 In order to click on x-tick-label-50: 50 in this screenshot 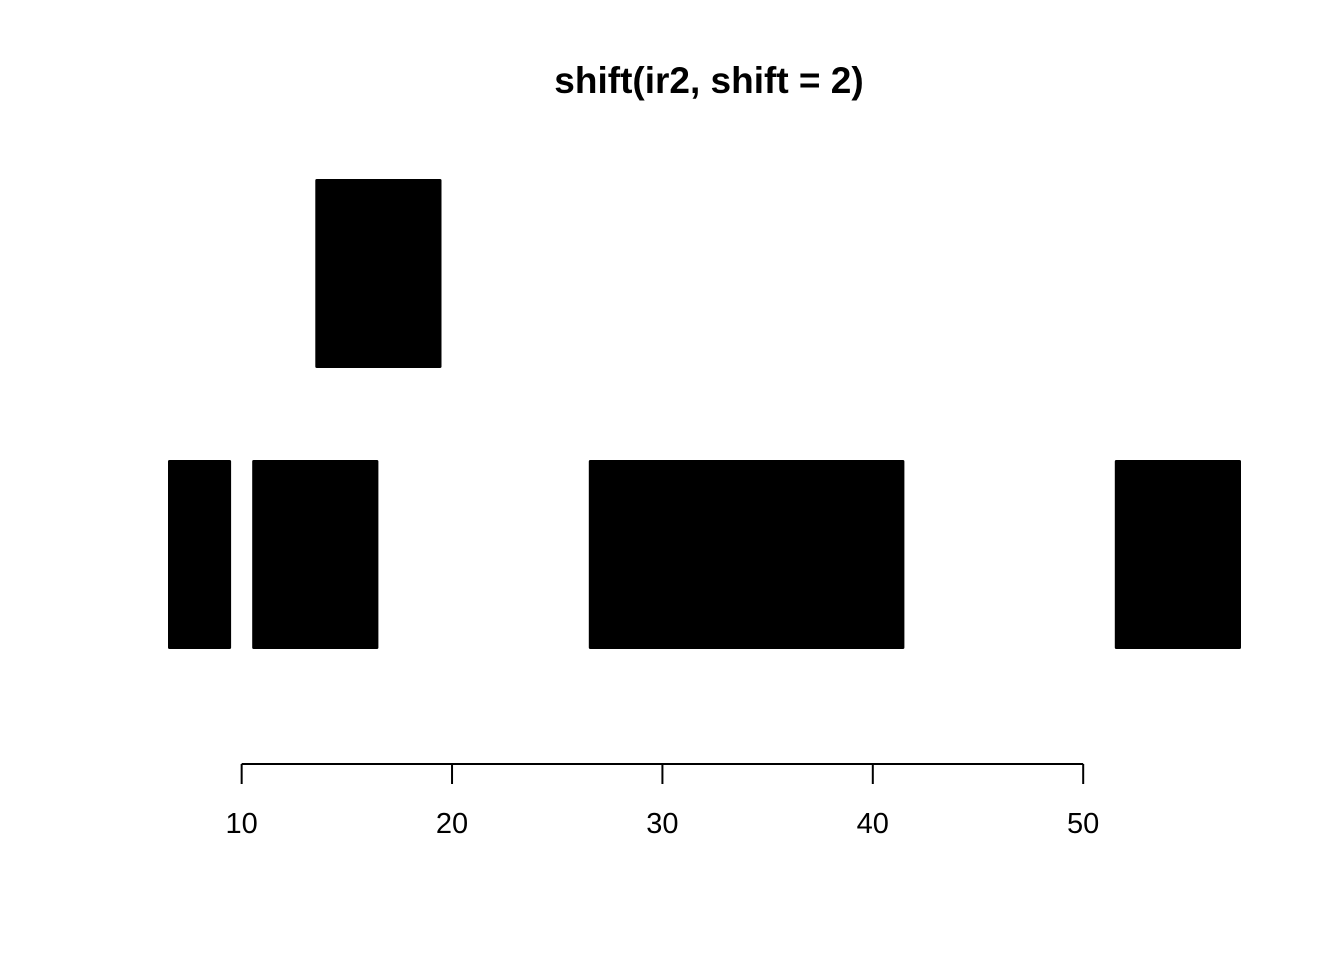, I will do `click(1083, 824)`.